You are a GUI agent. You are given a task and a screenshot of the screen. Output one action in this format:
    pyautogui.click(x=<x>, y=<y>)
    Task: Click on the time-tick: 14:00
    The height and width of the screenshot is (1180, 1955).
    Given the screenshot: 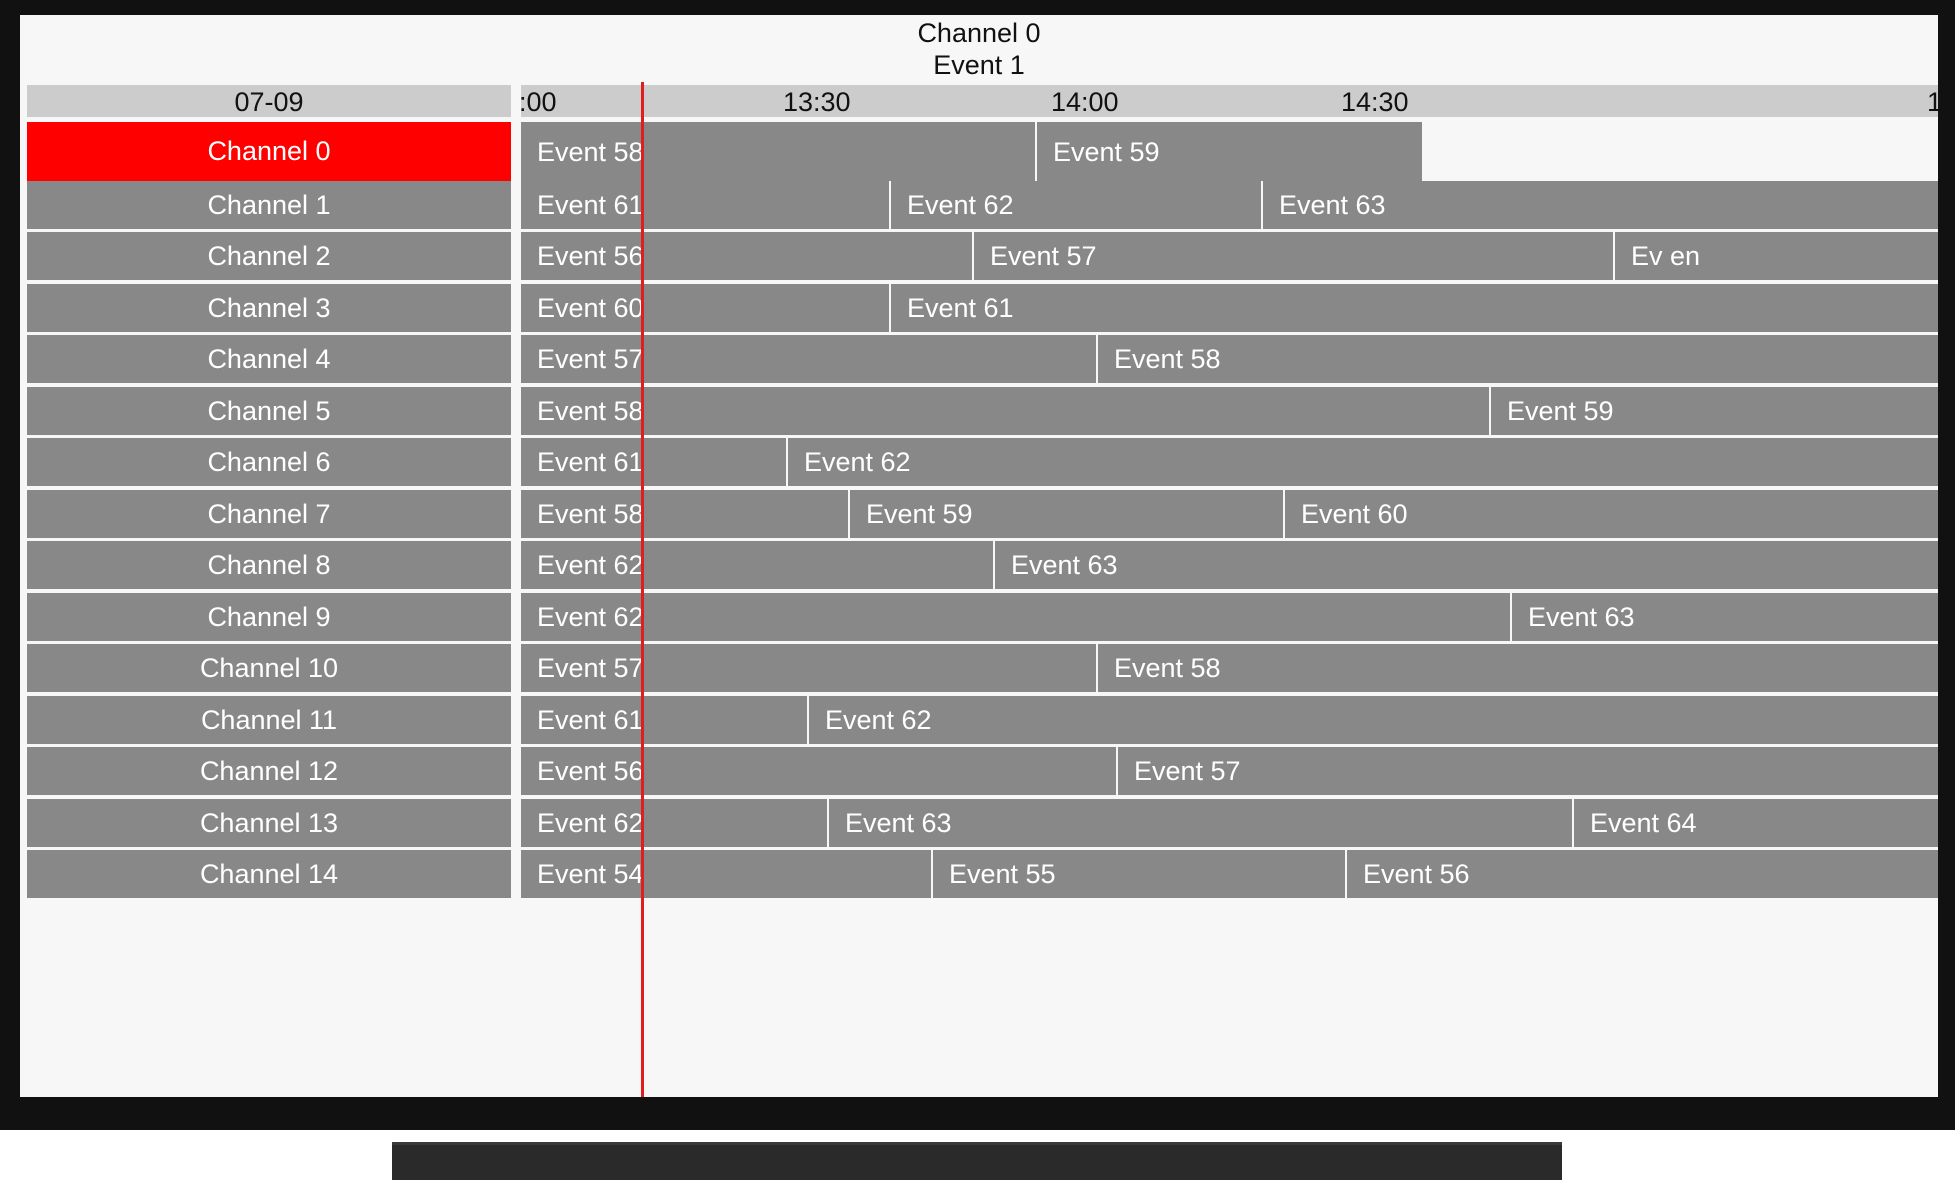 What is the action you would take?
    pyautogui.click(x=1085, y=102)
    